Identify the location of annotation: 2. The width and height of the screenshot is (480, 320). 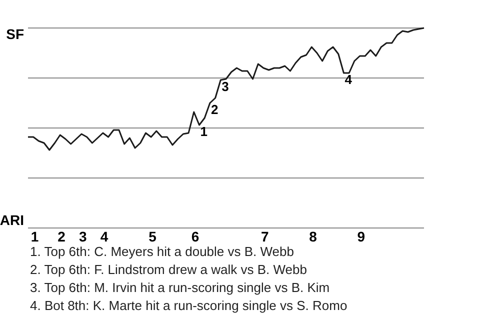
(214, 109).